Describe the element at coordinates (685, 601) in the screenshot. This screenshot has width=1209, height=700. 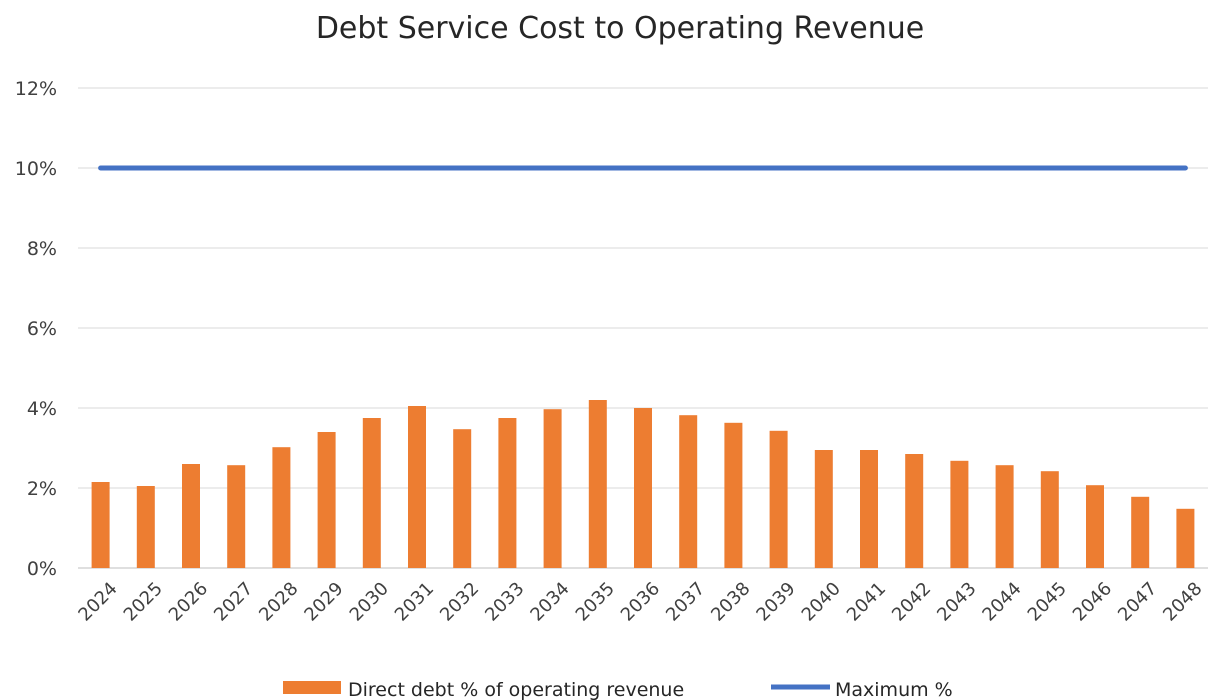
I see `x-tick-label: 2037` at that location.